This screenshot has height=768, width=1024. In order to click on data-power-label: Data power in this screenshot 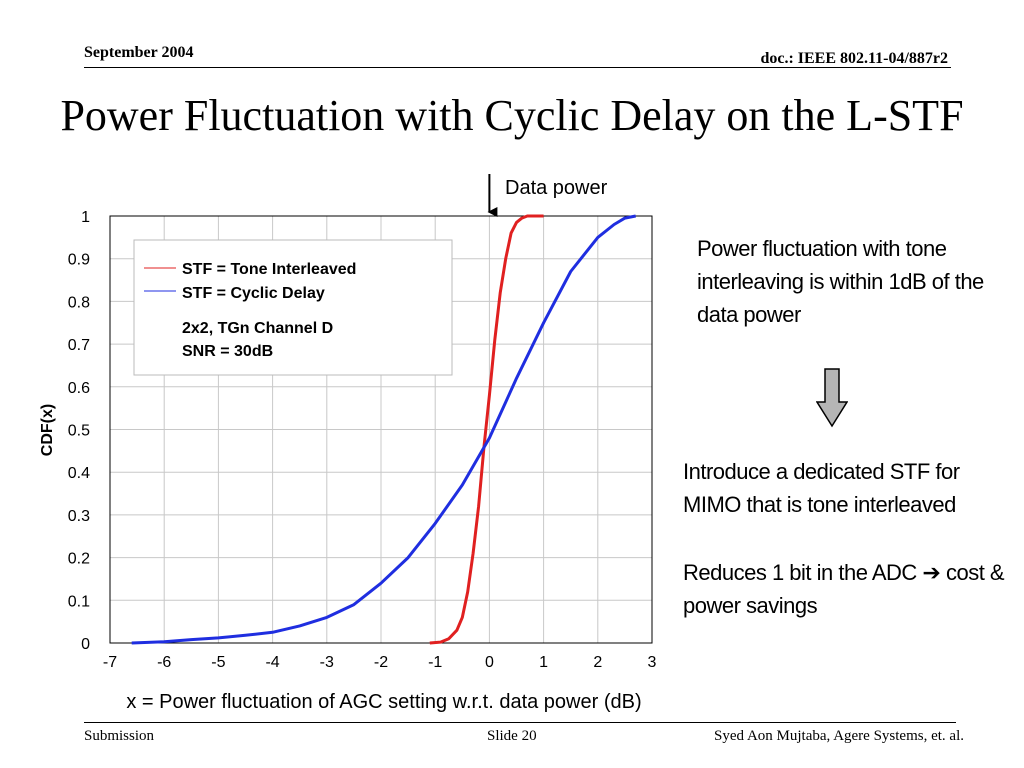, I will do `click(556, 188)`.